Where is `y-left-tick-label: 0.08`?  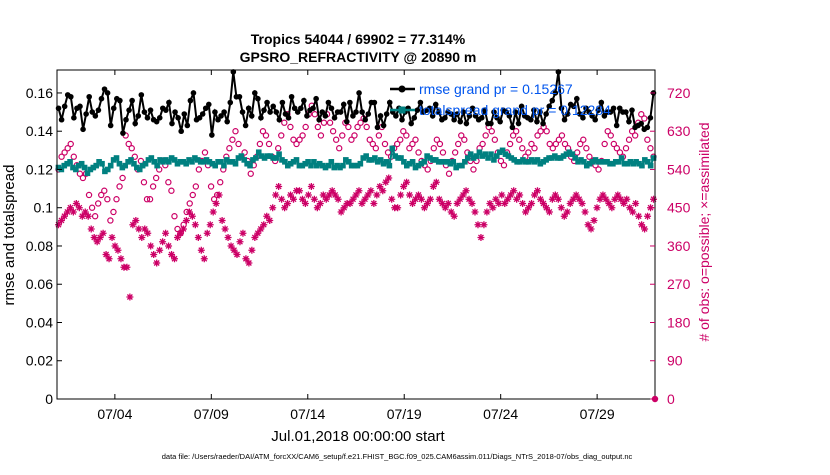 y-left-tick-label: 0.08 is located at coordinates (39, 246).